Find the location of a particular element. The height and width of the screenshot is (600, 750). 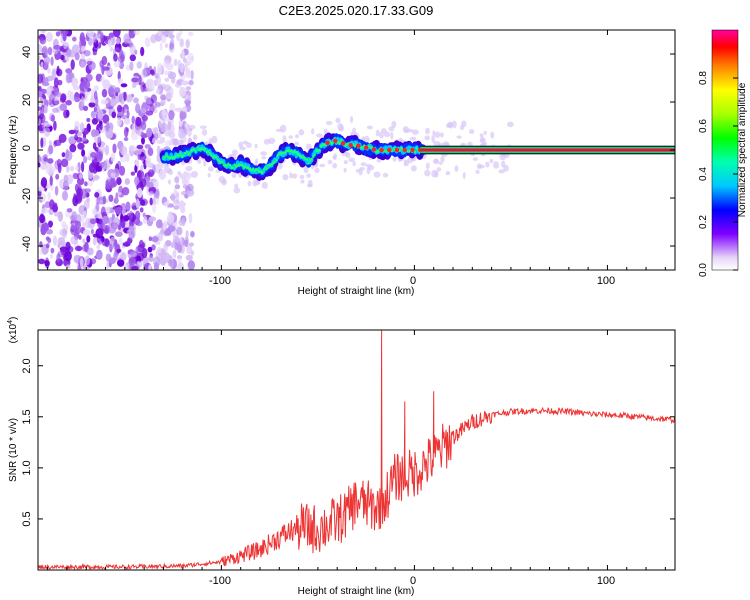

snr-scale-suffix: ) is located at coordinates (13, 318).